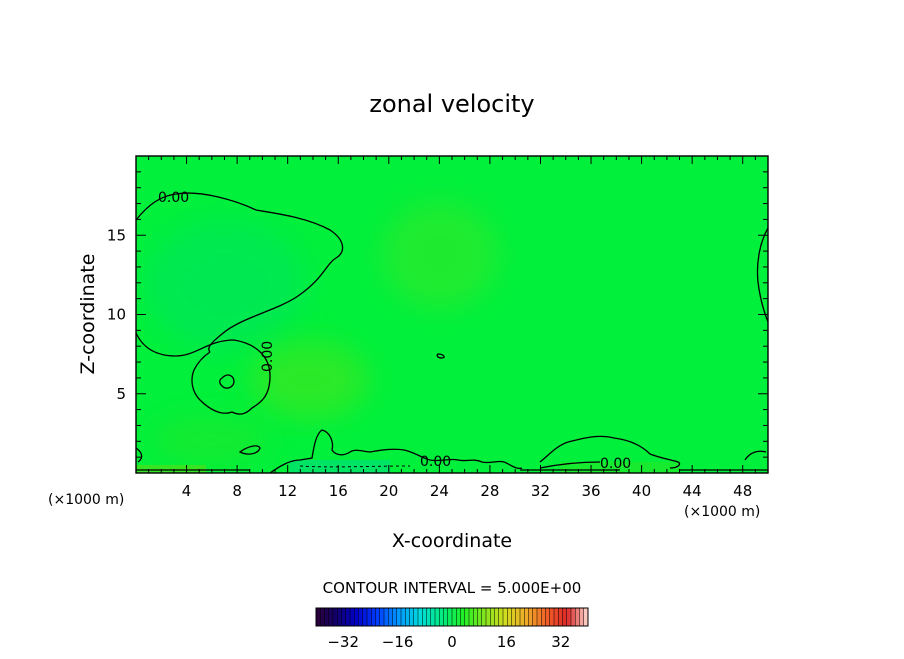  Describe the element at coordinates (452, 588) in the screenshot. I see `contour-interval-label: CONTOUR INTERVAL = 5.000E+00` at that location.